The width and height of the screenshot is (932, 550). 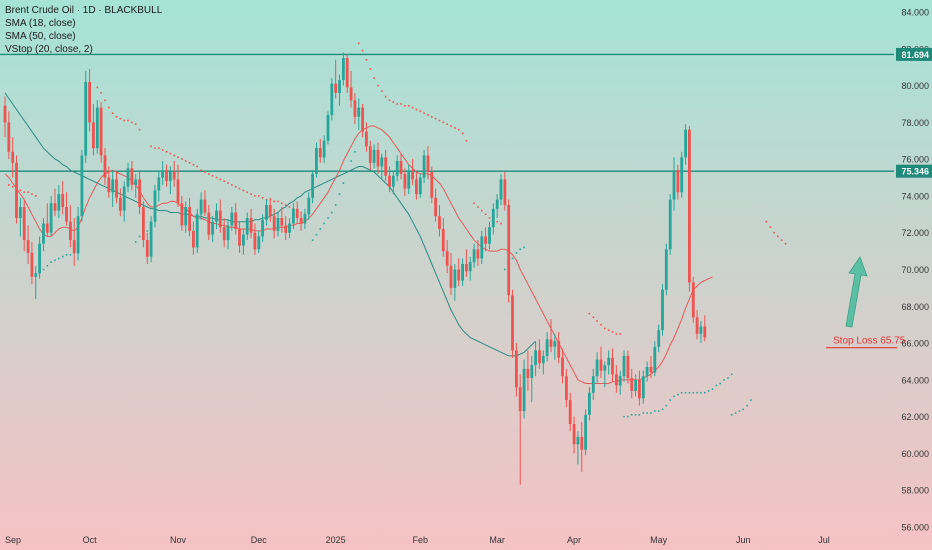 I want to click on y-tick-label: 68.000, so click(x=915, y=307).